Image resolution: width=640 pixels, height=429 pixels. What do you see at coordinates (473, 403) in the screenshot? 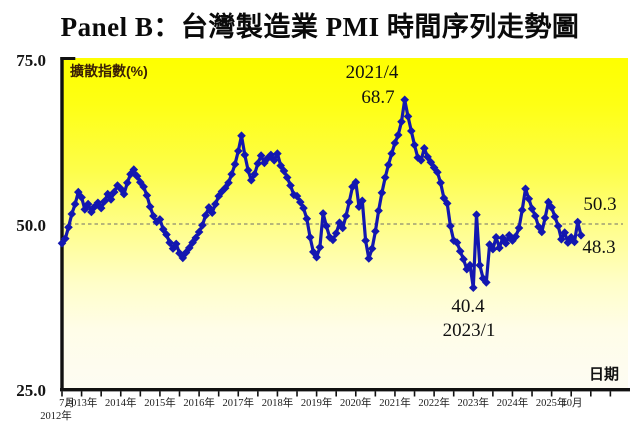
I see `x-tick-label-year: 2023年` at bounding box center [473, 403].